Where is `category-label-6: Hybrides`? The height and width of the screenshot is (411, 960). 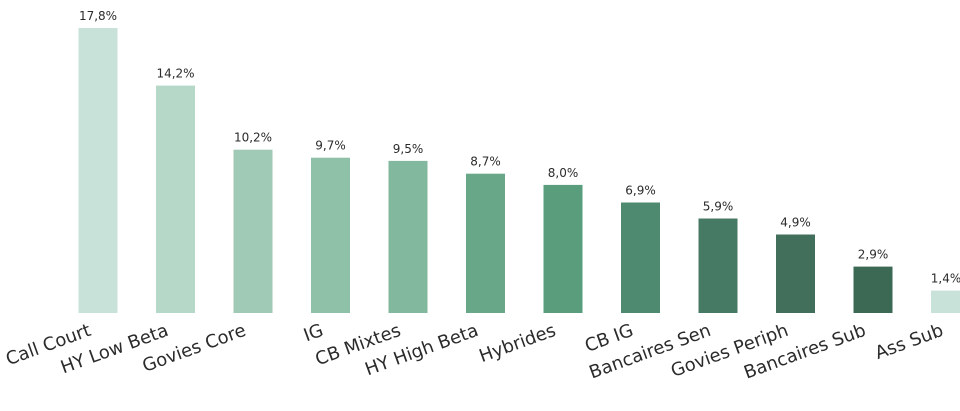
category-label-6: Hybrides is located at coordinates (517, 343).